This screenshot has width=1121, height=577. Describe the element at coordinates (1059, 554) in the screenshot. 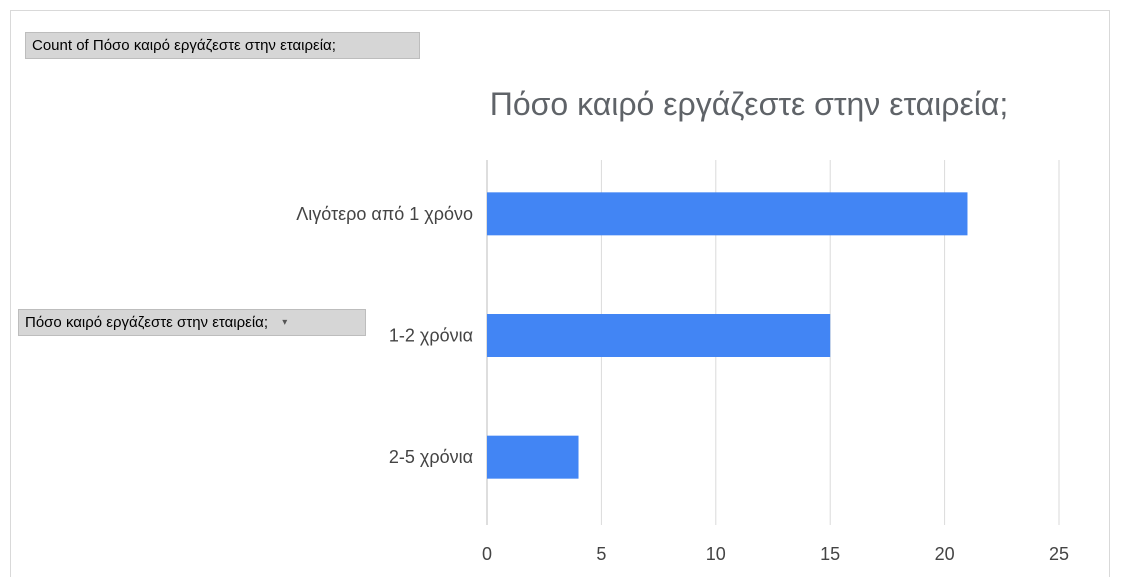

I see `x-tick-label: 25` at that location.